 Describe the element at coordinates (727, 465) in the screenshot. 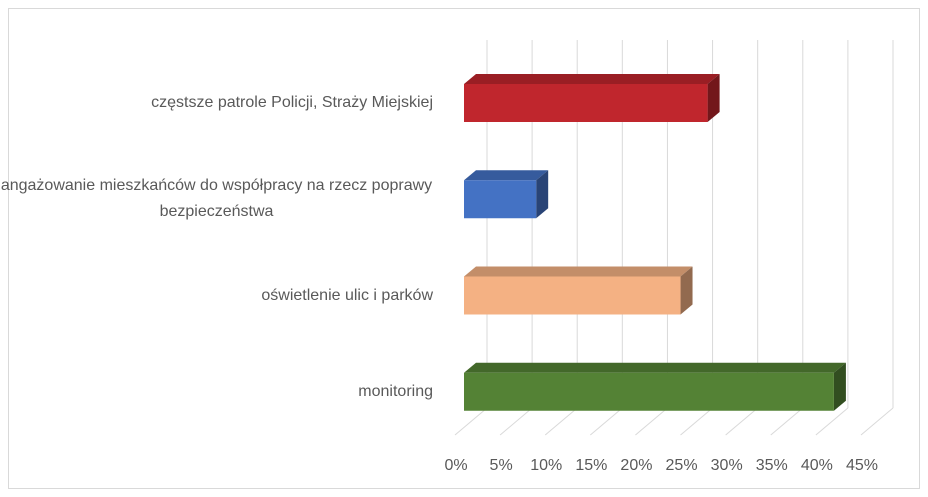

I see `x-tick-label: 30%` at that location.